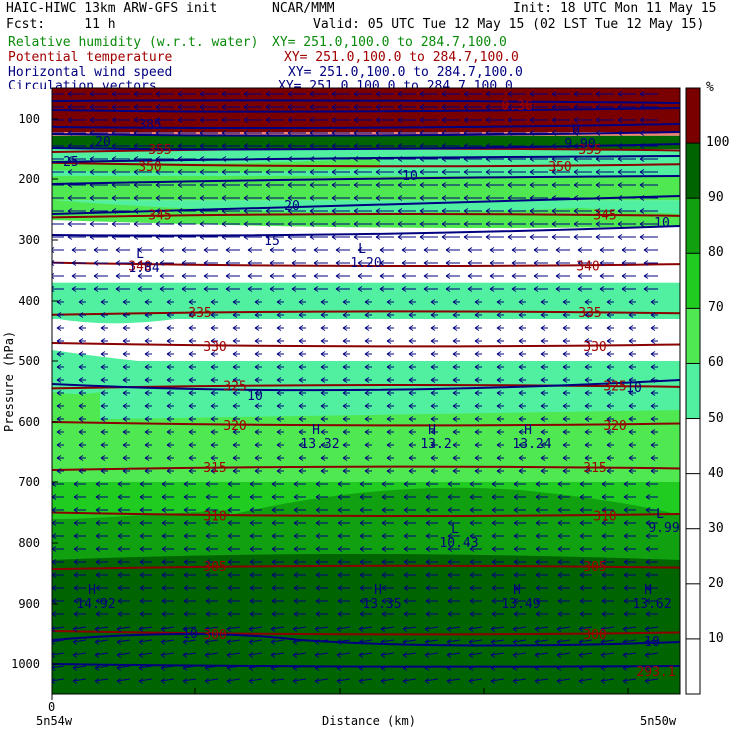 The height and width of the screenshot is (740, 740). What do you see at coordinates (381, 604) in the screenshot?
I see `extremum-value: 13.35` at bounding box center [381, 604].